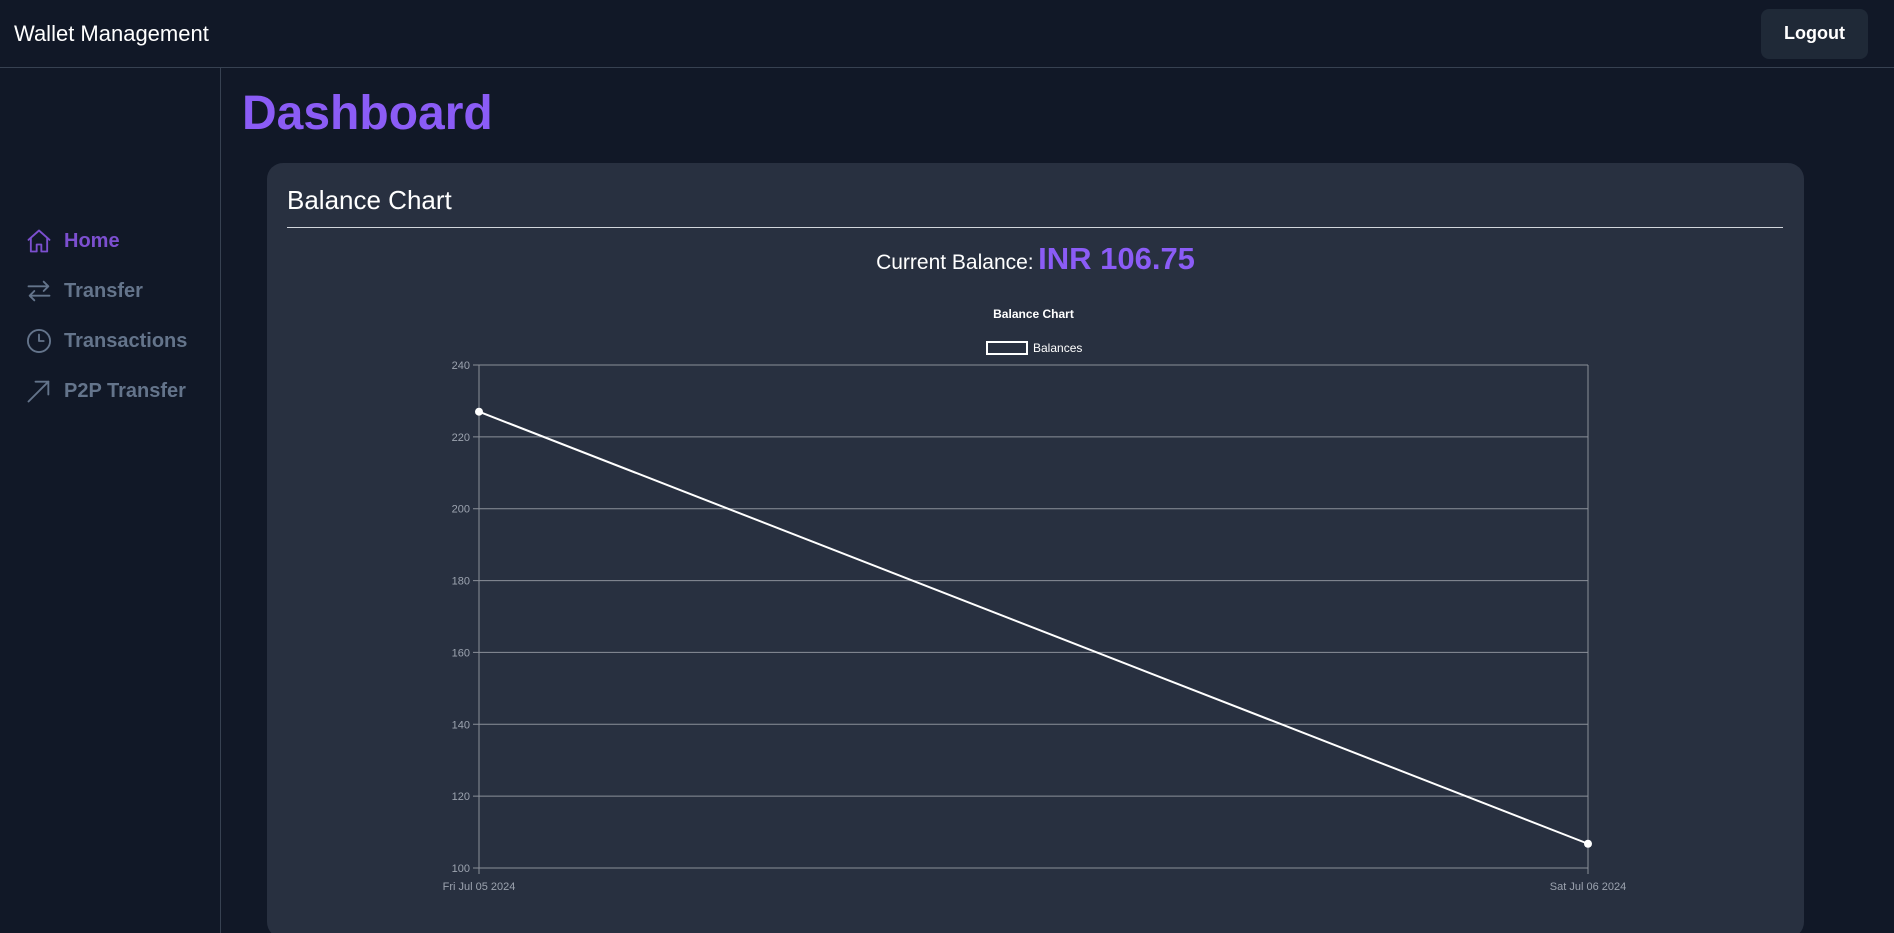 The width and height of the screenshot is (1894, 933). I want to click on sidebar-nav: Home Transfer Transactions, so click(105, 316).